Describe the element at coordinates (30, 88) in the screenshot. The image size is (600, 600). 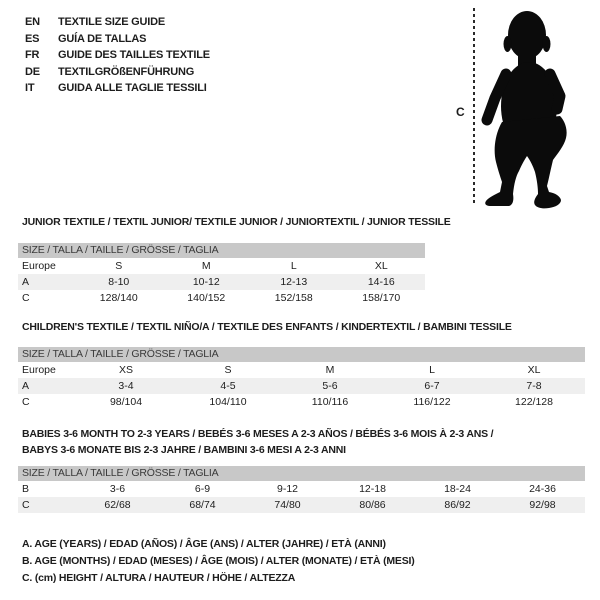
I see `language-code: IT` at that location.